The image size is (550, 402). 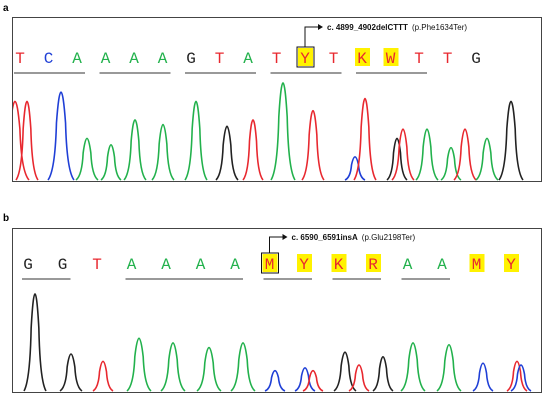 I want to click on mutation-annotation: c. 4899_4902delCTTT (p.Phe1634Ter), so click(x=397, y=27).